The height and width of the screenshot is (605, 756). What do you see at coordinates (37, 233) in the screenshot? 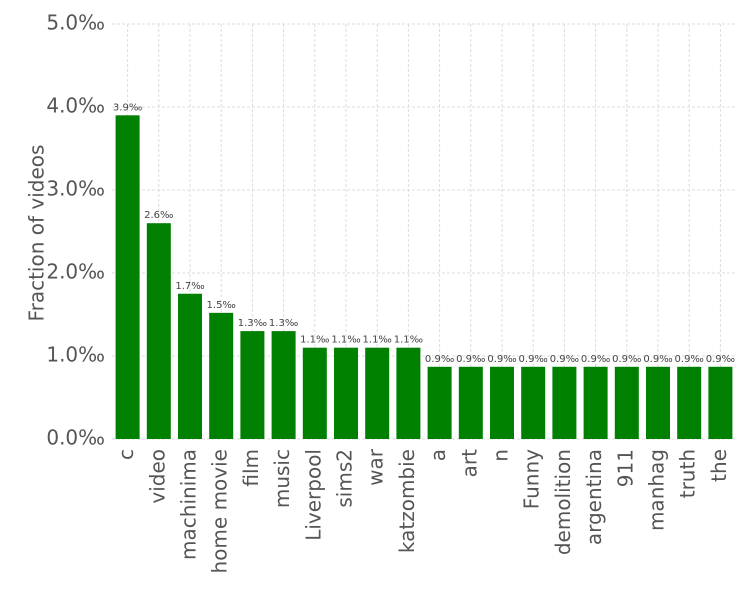
I see `y-axis-title: Fraction of videos` at bounding box center [37, 233].